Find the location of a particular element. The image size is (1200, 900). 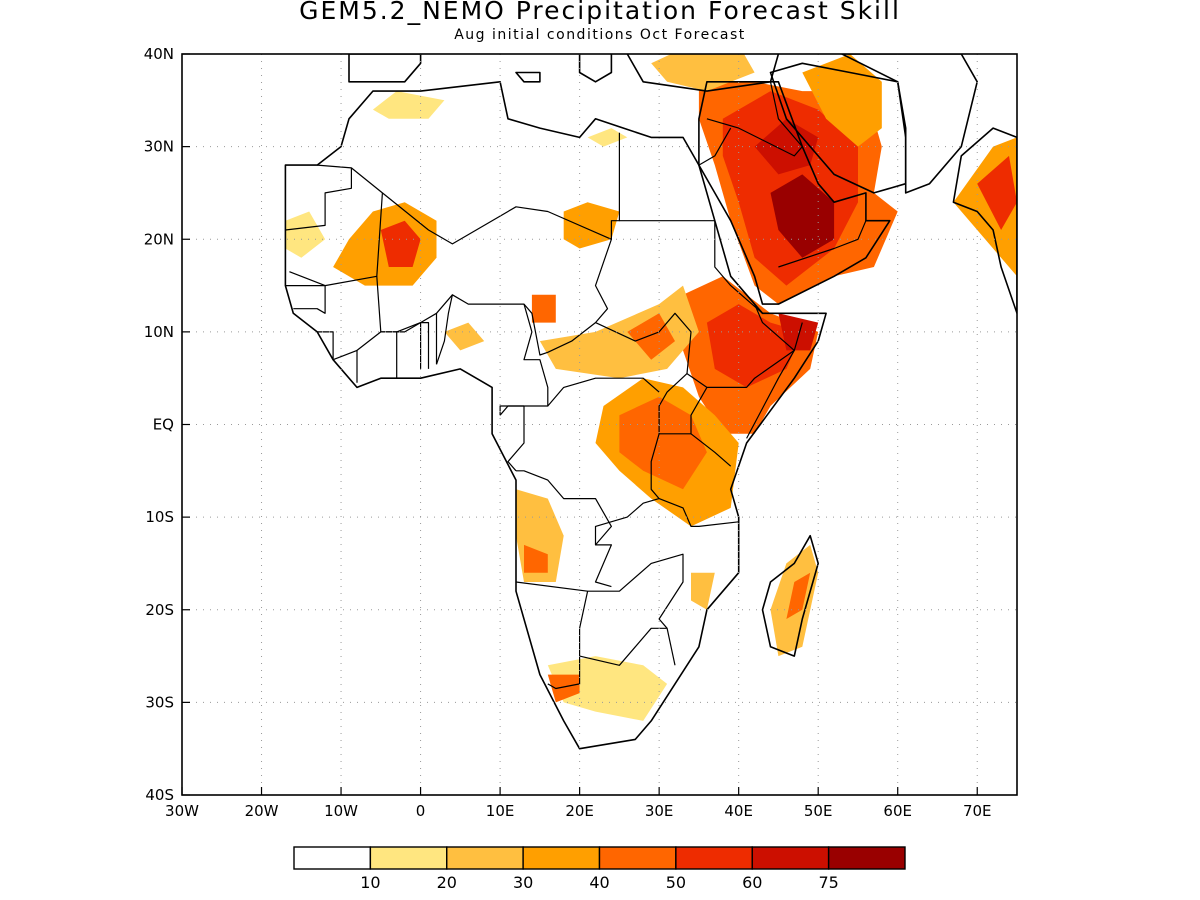

skill-region-madagascar-core is located at coordinates (798, 595).